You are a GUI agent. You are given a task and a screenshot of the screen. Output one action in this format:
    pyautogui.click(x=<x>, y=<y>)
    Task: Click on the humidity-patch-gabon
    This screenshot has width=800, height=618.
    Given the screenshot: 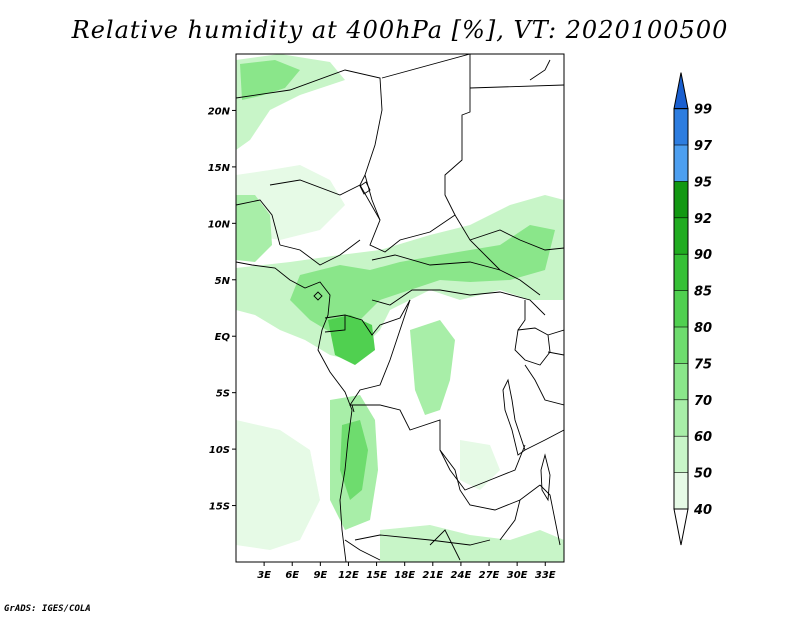 What is the action you would take?
    pyautogui.click(x=351, y=340)
    